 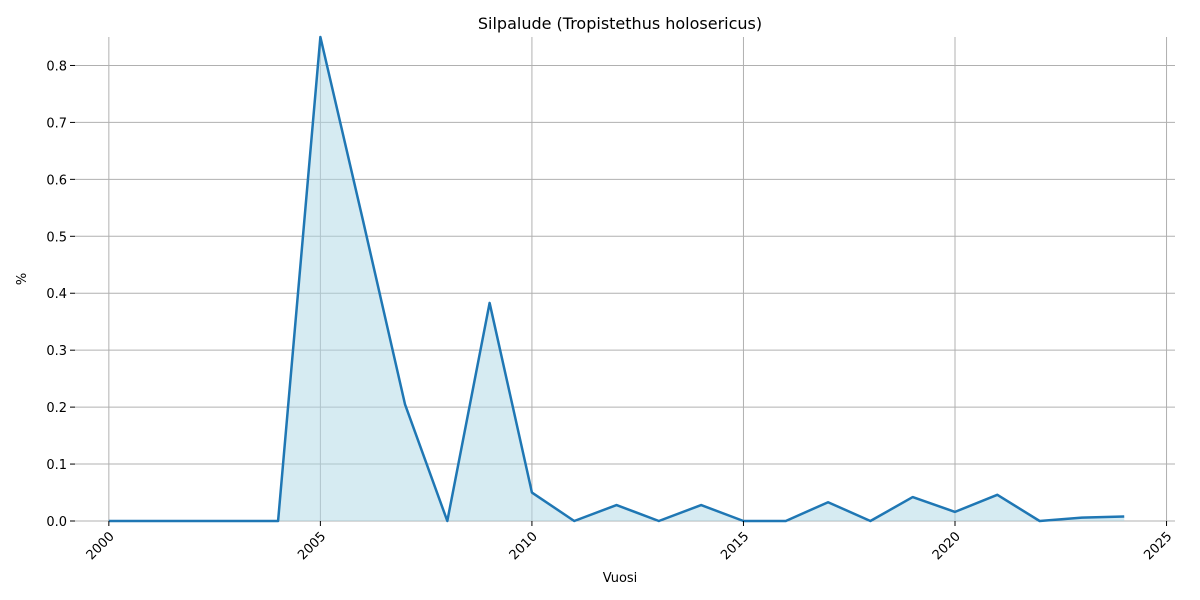 I want to click on y-tick-label: 0.4, so click(x=56, y=294).